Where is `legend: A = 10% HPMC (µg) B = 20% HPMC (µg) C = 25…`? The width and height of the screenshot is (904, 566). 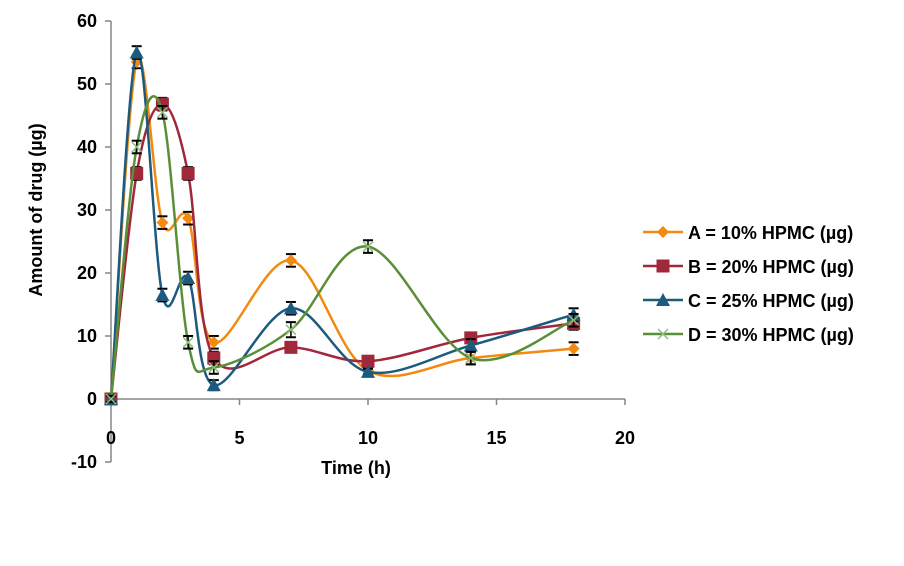 legend: A = 10% HPMC (µg) B = 20% HPMC (µg) C = 25… is located at coordinates (748, 284).